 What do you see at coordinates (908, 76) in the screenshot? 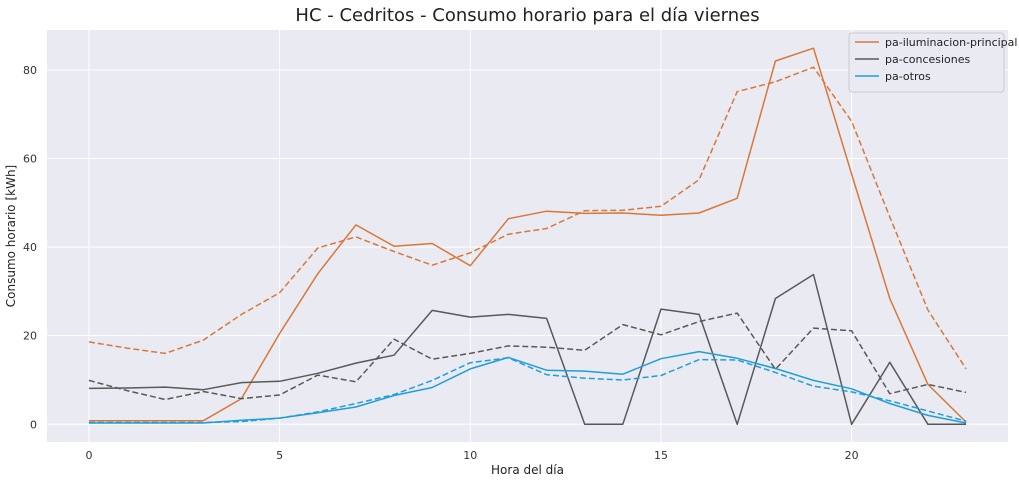
I see `legend-label: pa-otros` at bounding box center [908, 76].